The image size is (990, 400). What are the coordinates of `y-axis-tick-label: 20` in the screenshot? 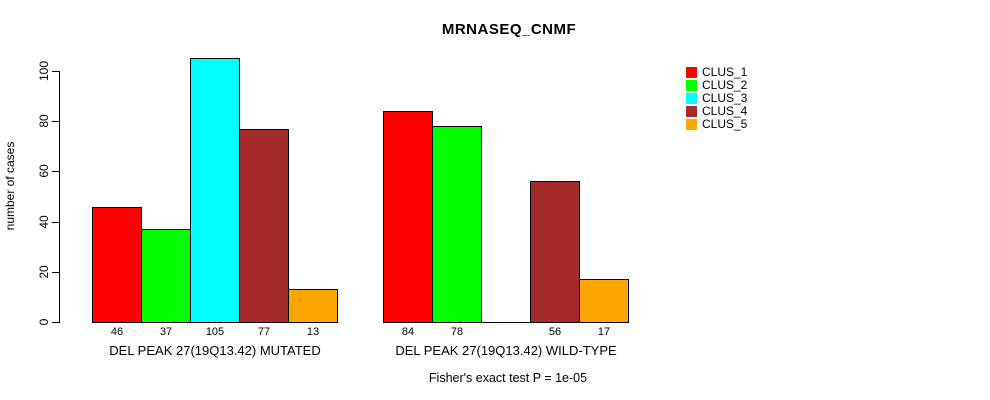 It's located at (44, 272).